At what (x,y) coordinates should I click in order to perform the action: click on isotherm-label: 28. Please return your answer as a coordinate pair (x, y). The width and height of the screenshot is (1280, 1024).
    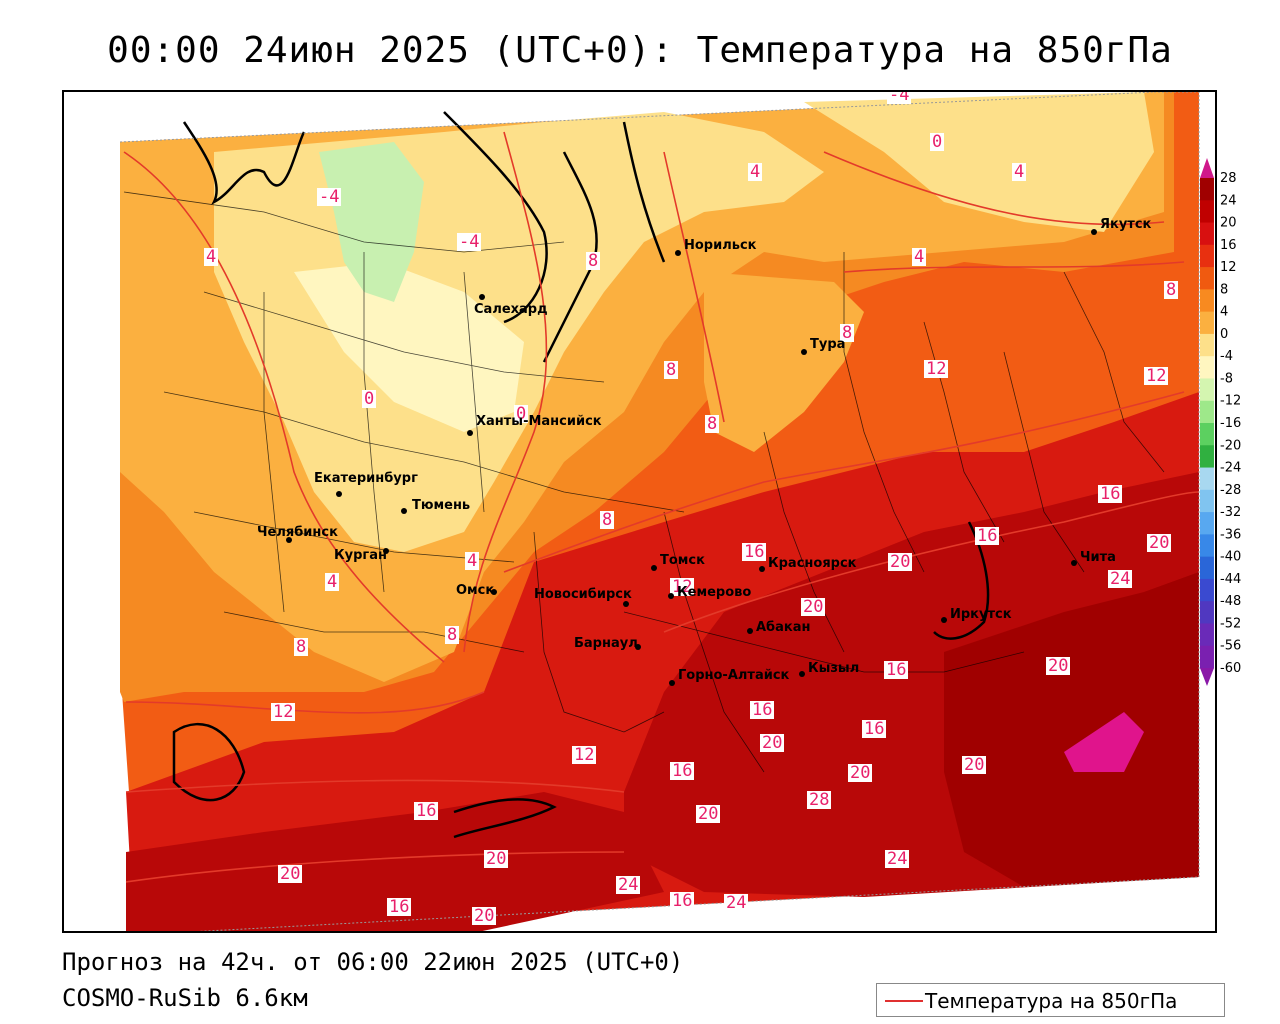
    Looking at the image, I should click on (819, 800).